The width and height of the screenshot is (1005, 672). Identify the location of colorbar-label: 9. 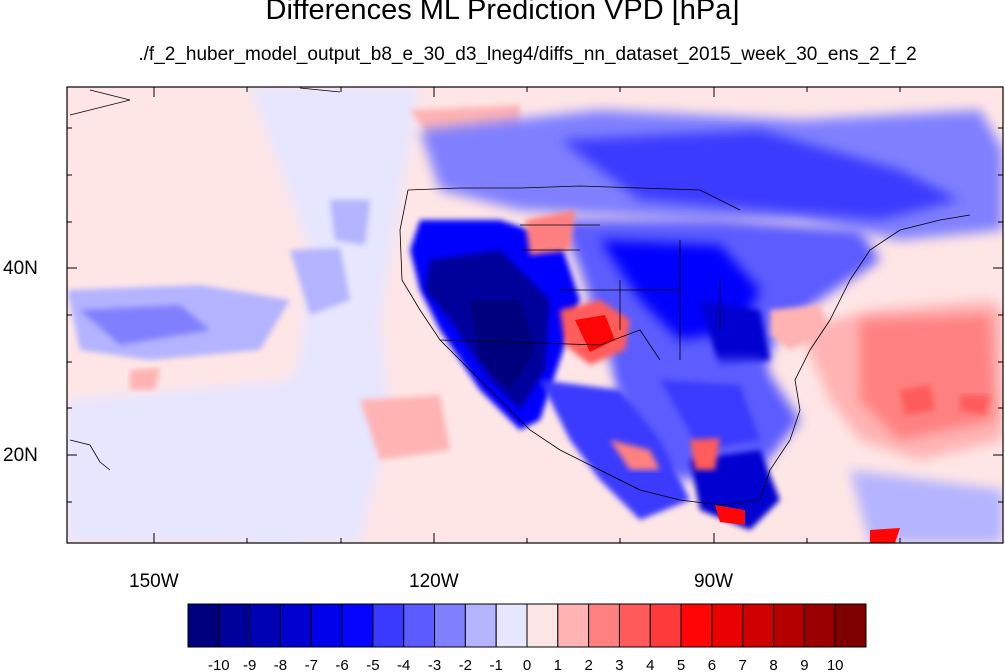
(804, 664).